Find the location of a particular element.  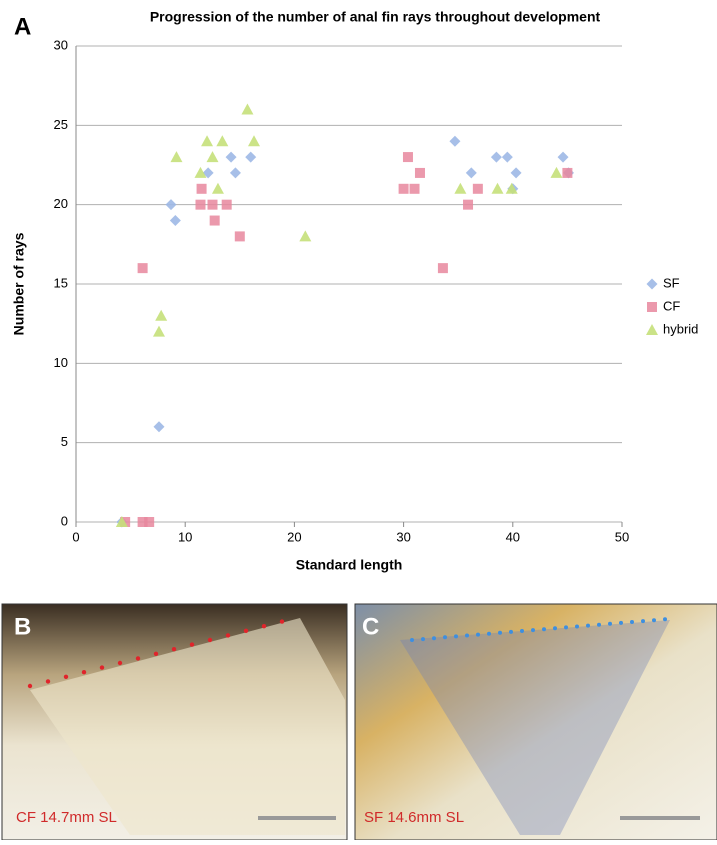

legend-label: SF is located at coordinates (671, 282).